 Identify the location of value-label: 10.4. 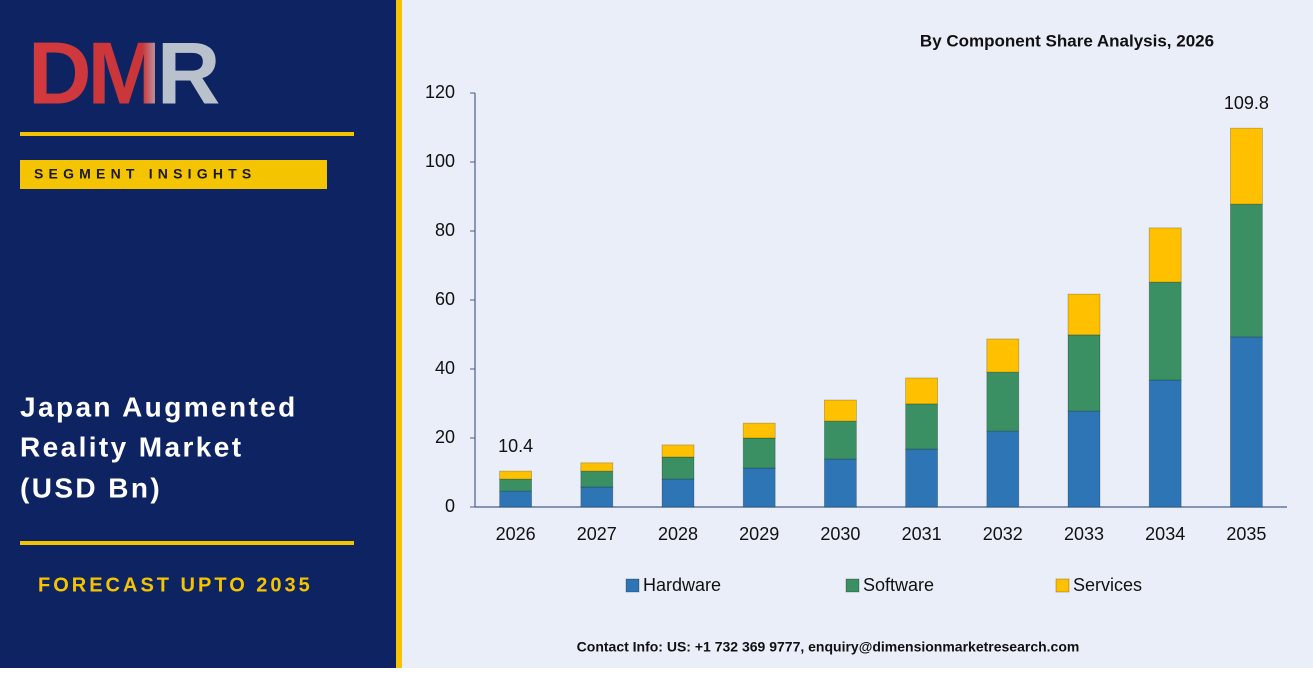
(515, 446).